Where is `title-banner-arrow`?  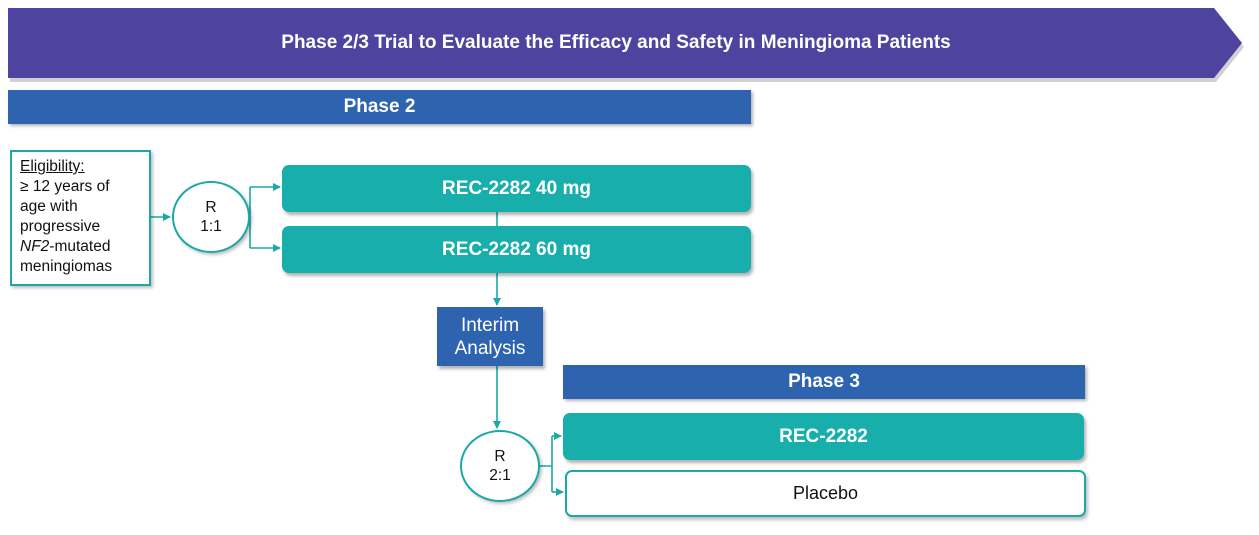 title-banner-arrow is located at coordinates (625, 43).